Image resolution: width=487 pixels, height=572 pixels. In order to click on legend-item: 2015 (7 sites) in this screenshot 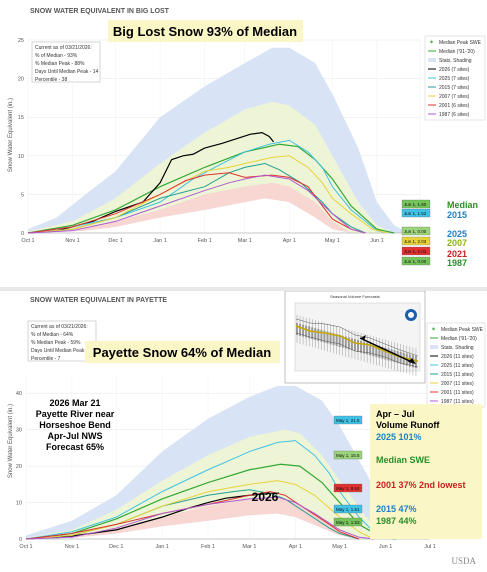, I will do `click(454, 88)`.